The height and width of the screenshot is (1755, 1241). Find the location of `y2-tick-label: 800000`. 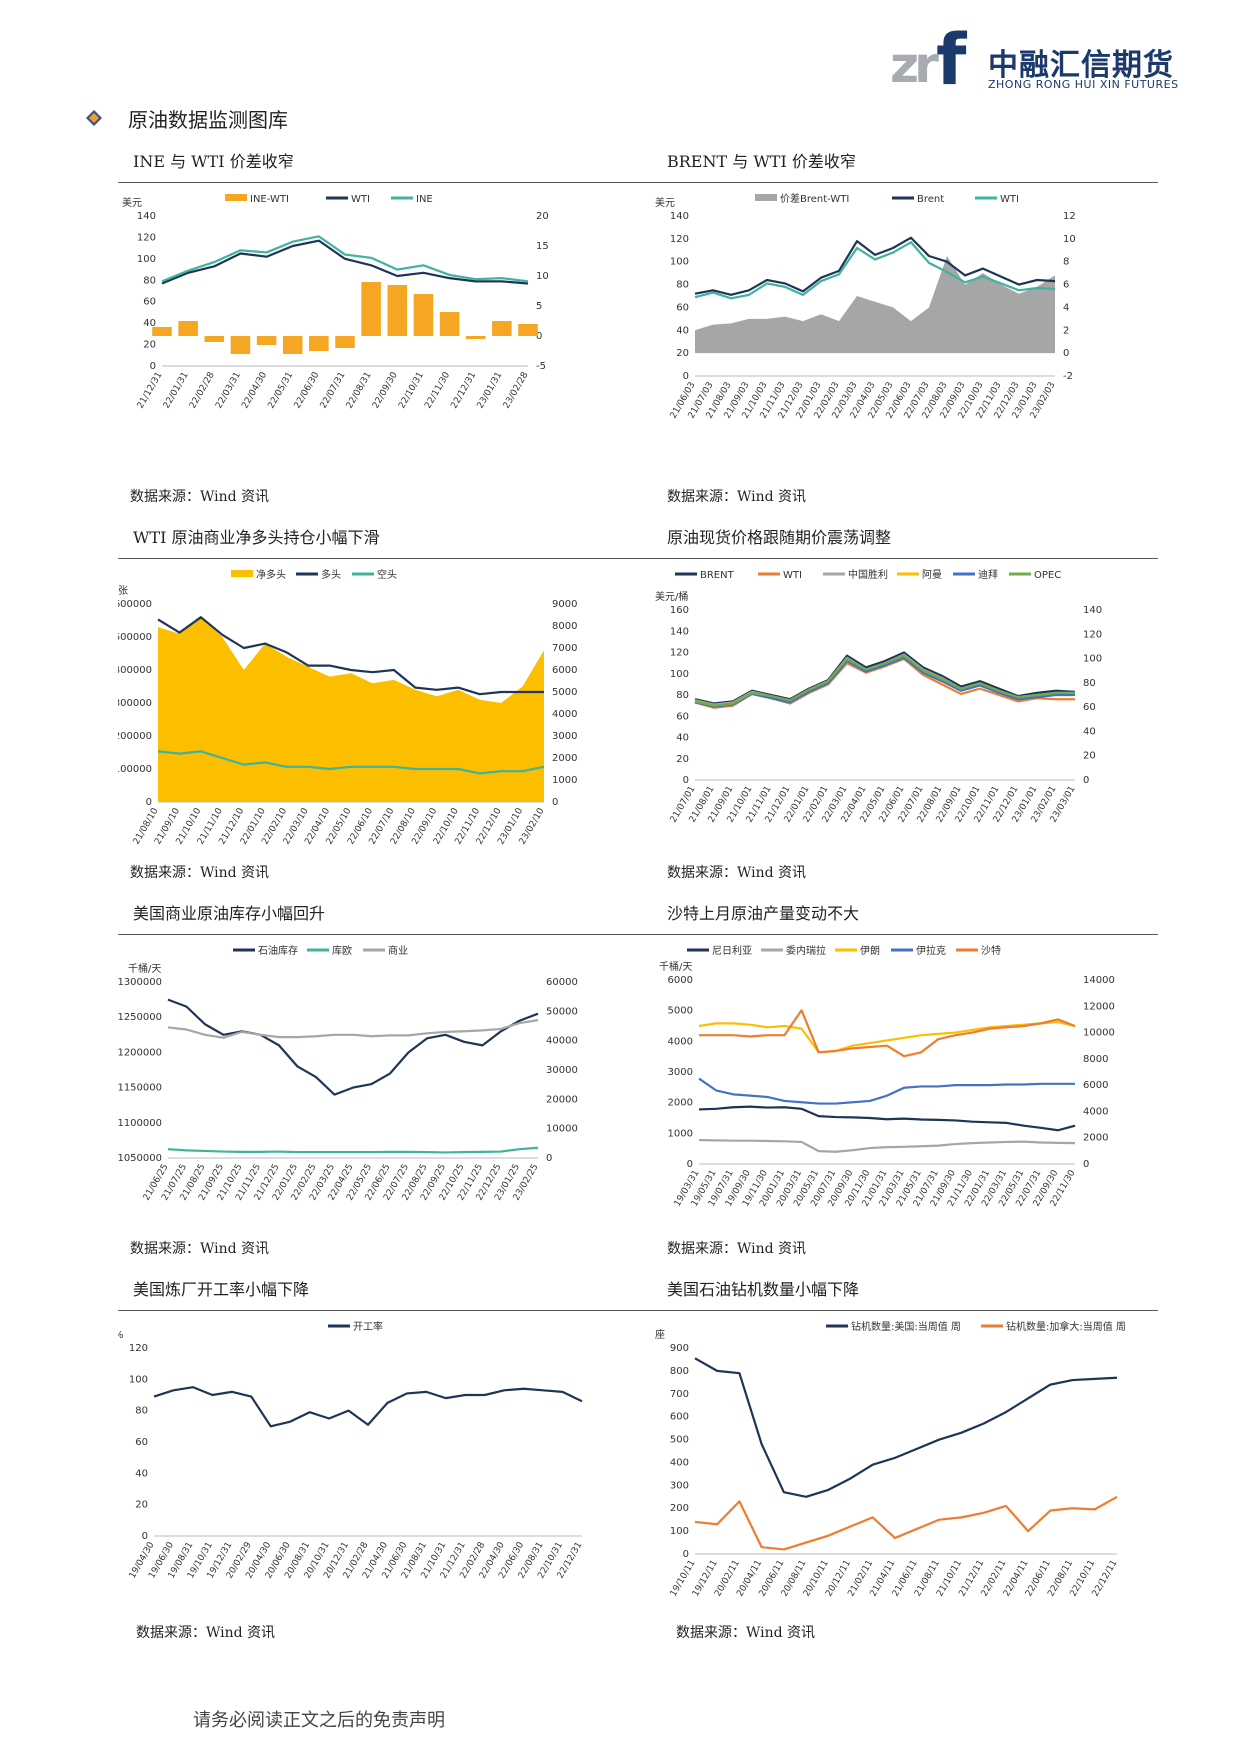

y2-tick-label: 800000 is located at coordinates (565, 626).